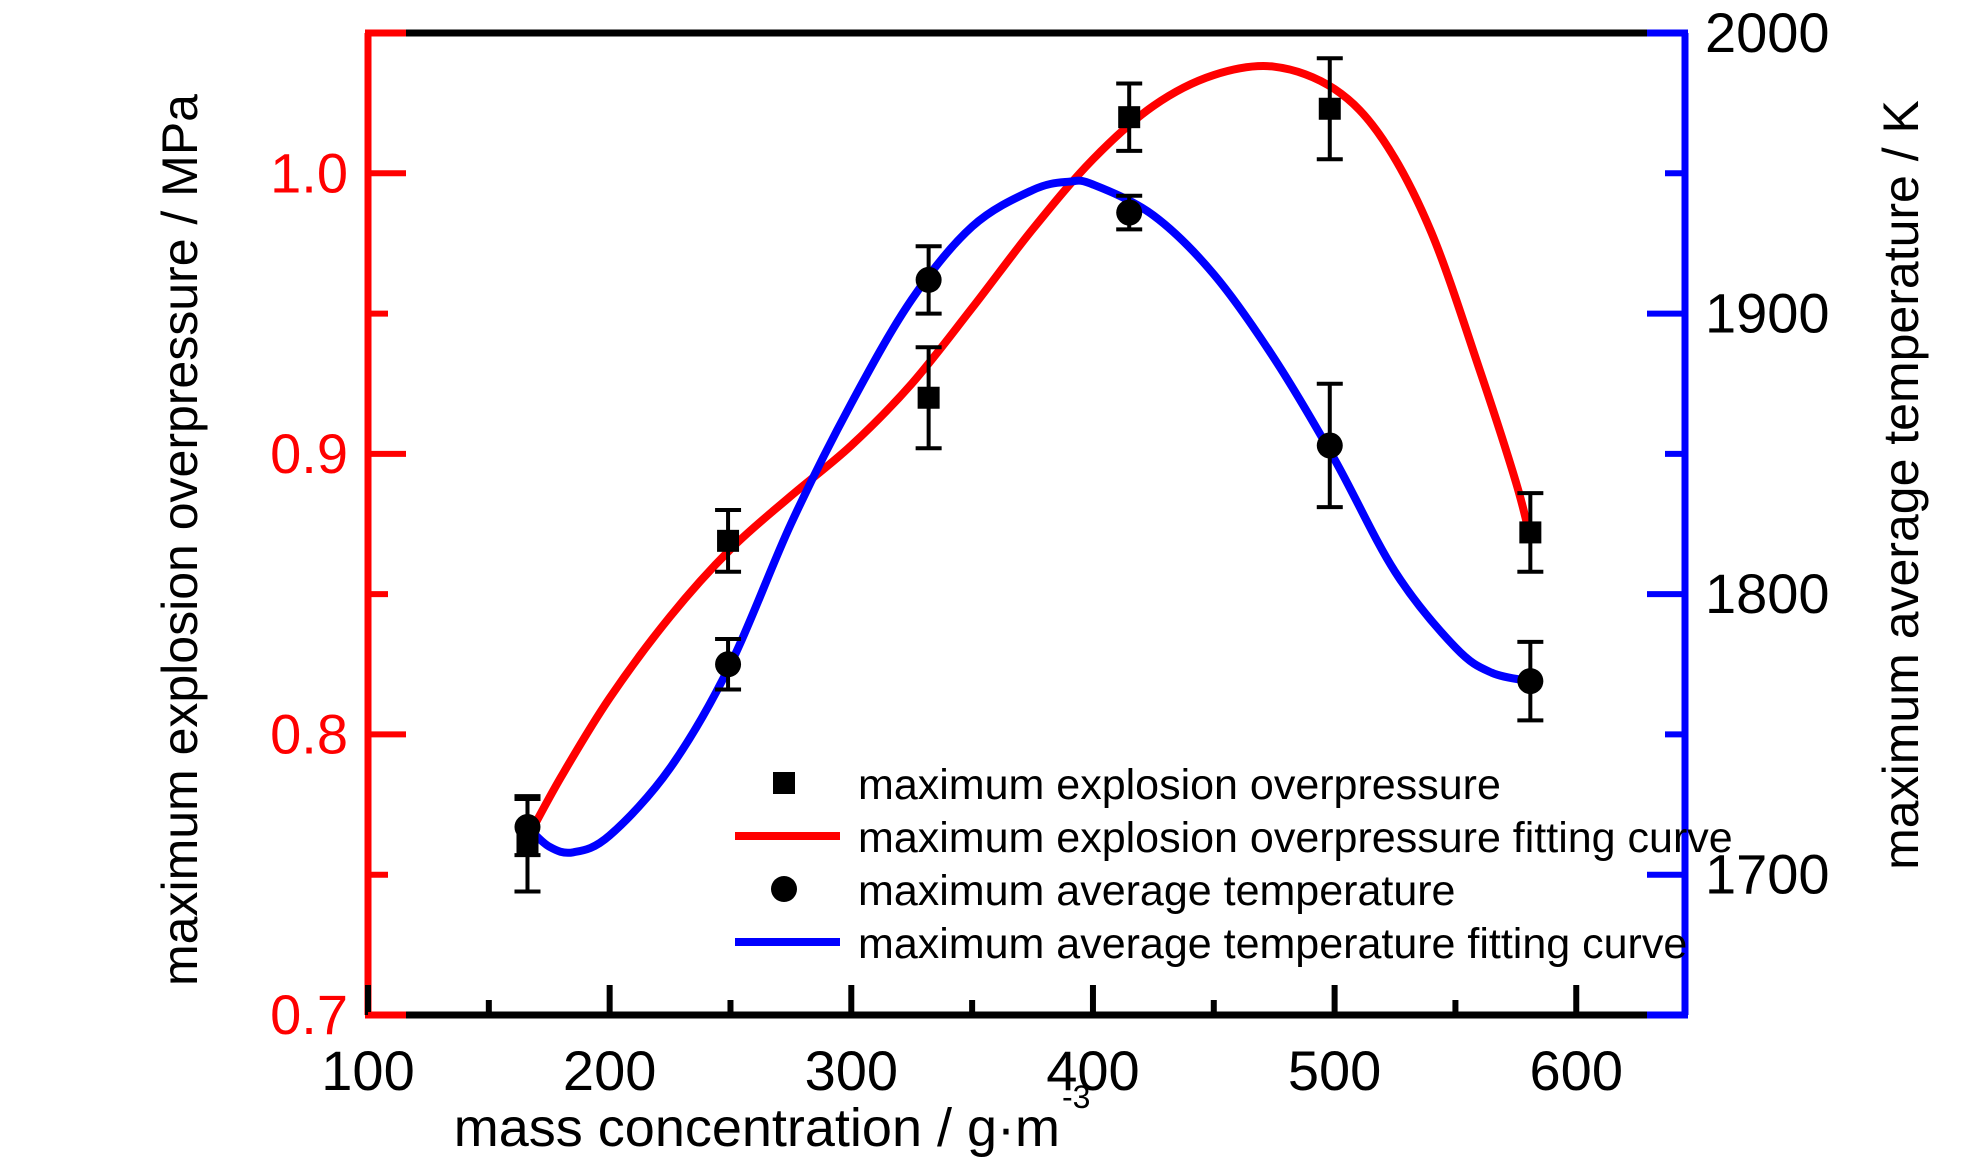 The width and height of the screenshot is (1984, 1157). I want to click on legend-label: maximum explosion overpressure, so click(1179, 785).